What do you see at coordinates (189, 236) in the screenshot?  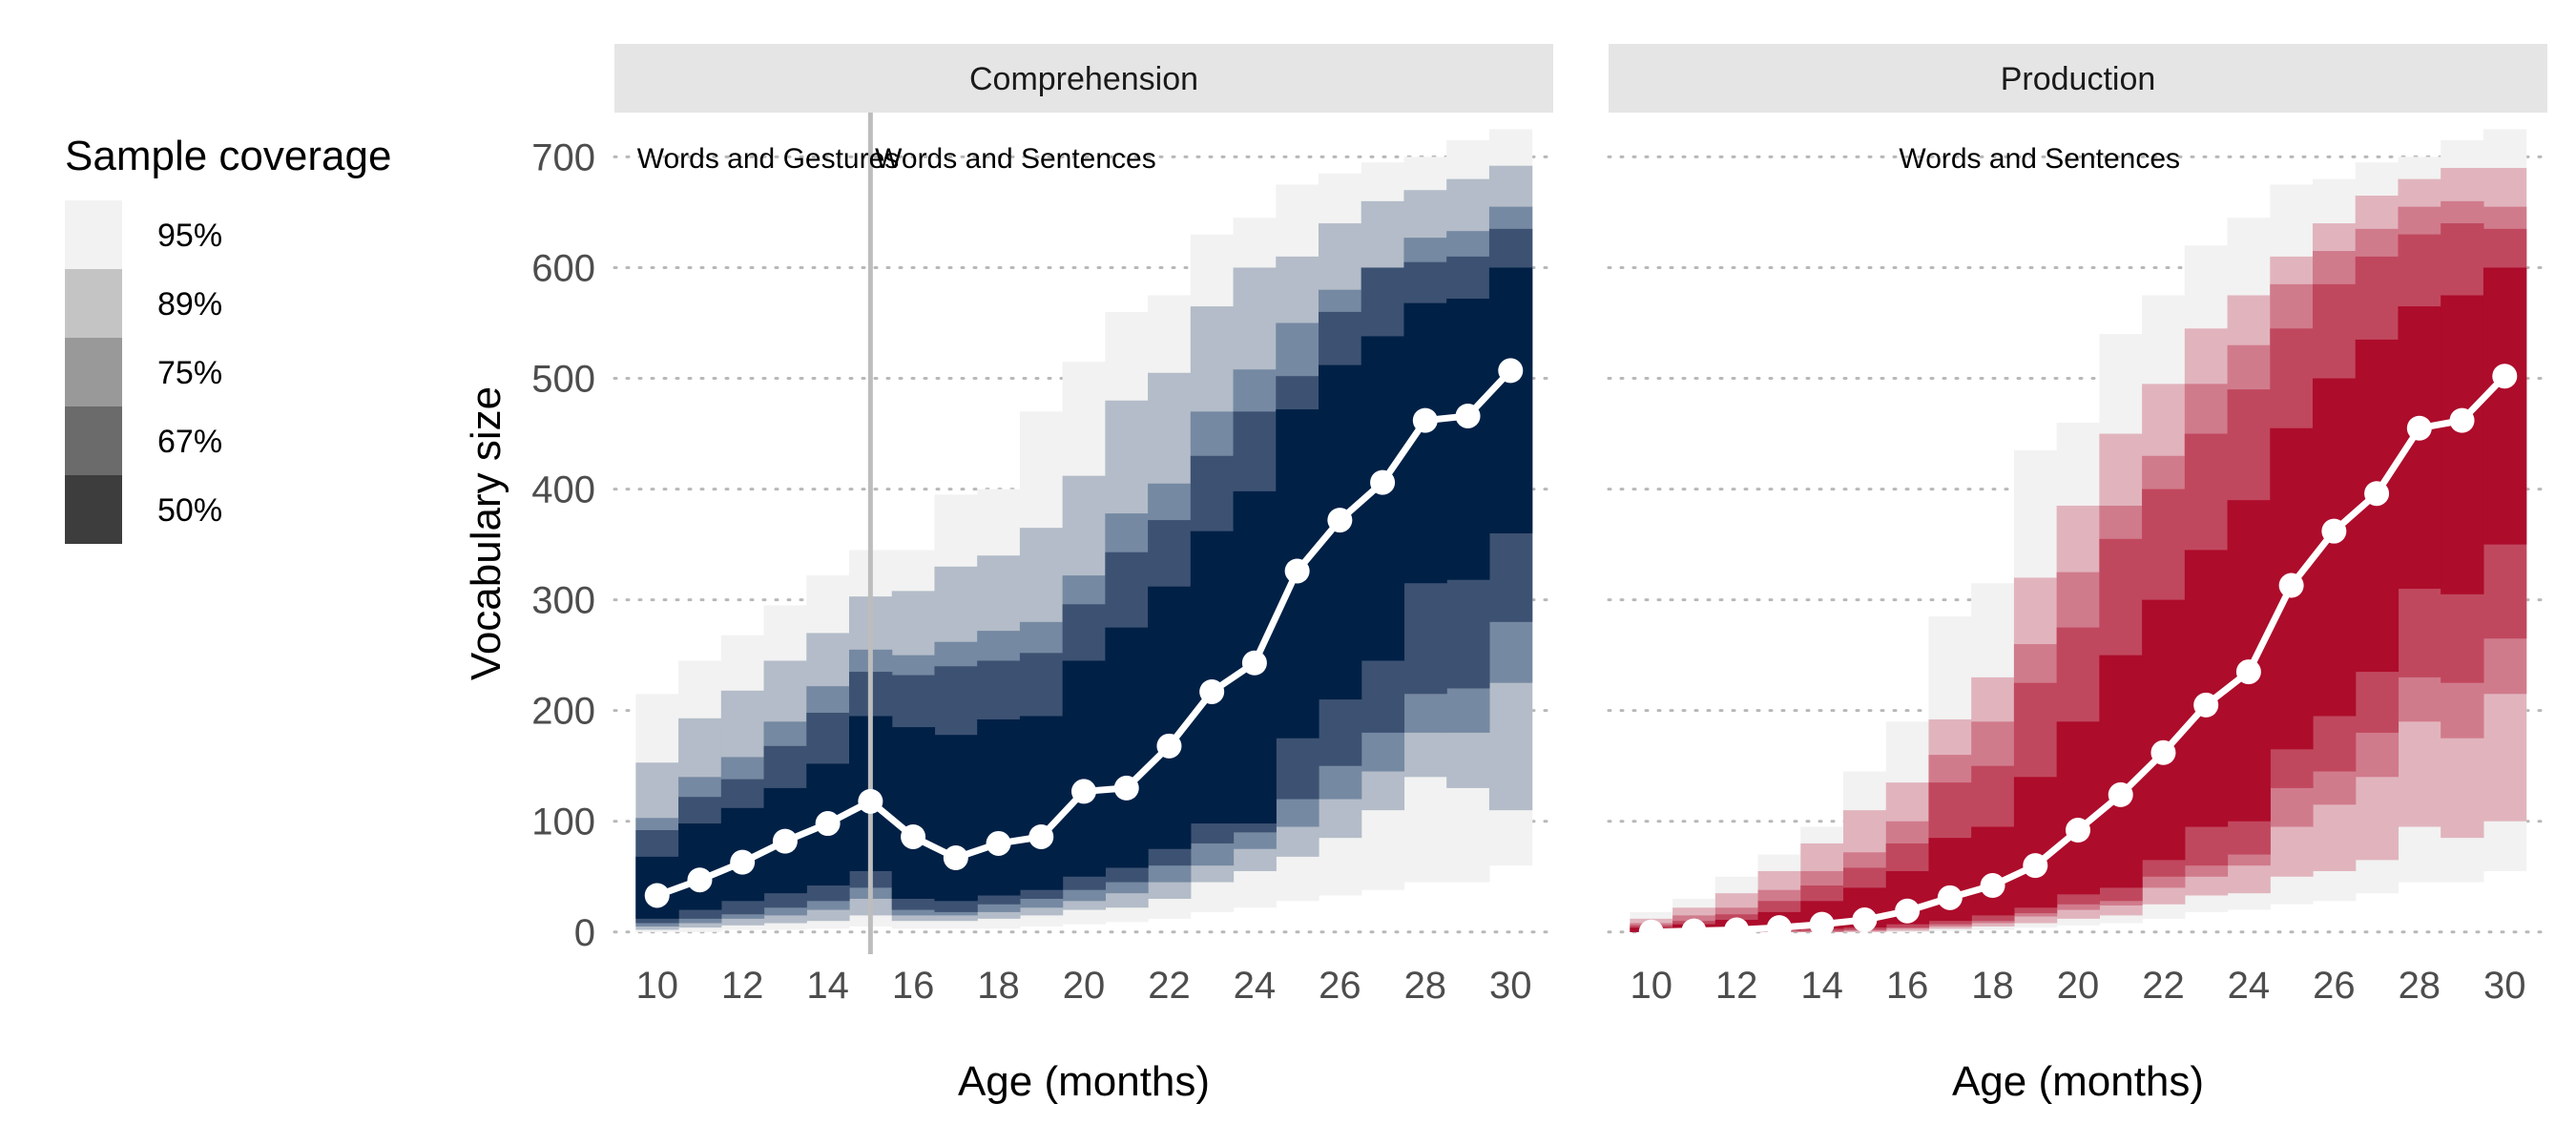 I see `legend-label: 95%` at bounding box center [189, 236].